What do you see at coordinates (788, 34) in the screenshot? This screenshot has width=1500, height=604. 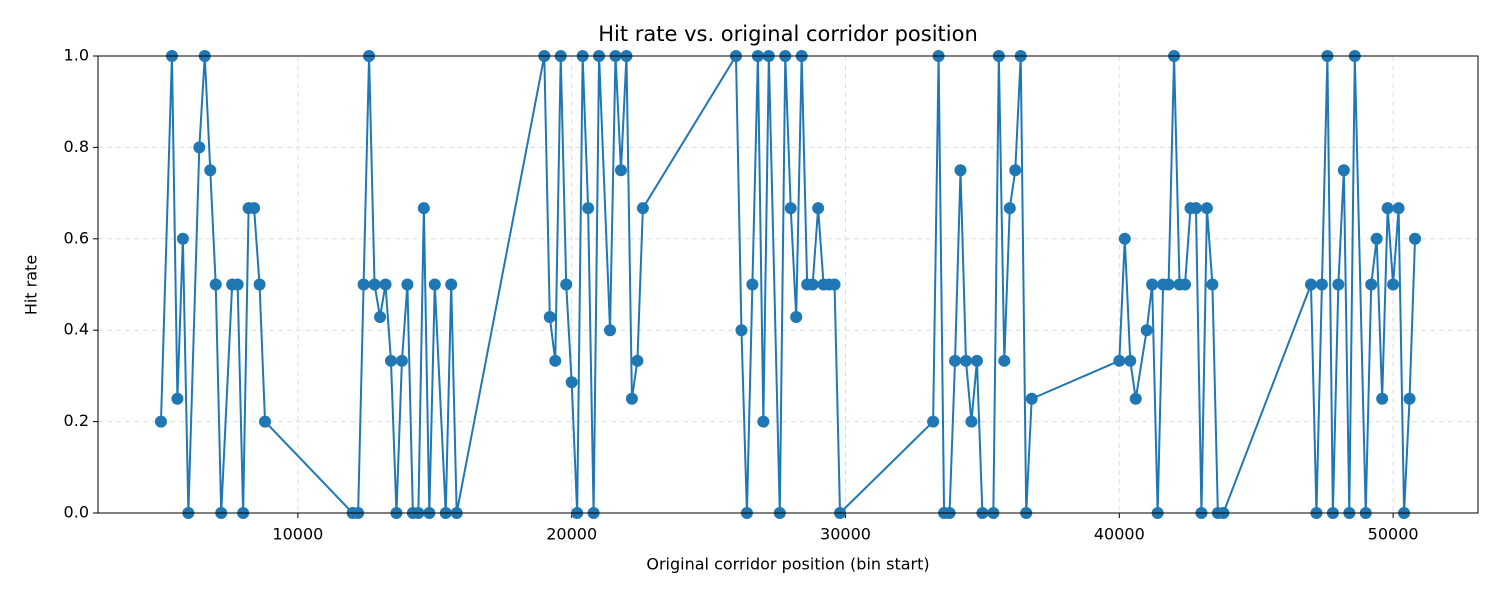 I see `chart-title: Hit rate vs. original corridor position` at bounding box center [788, 34].